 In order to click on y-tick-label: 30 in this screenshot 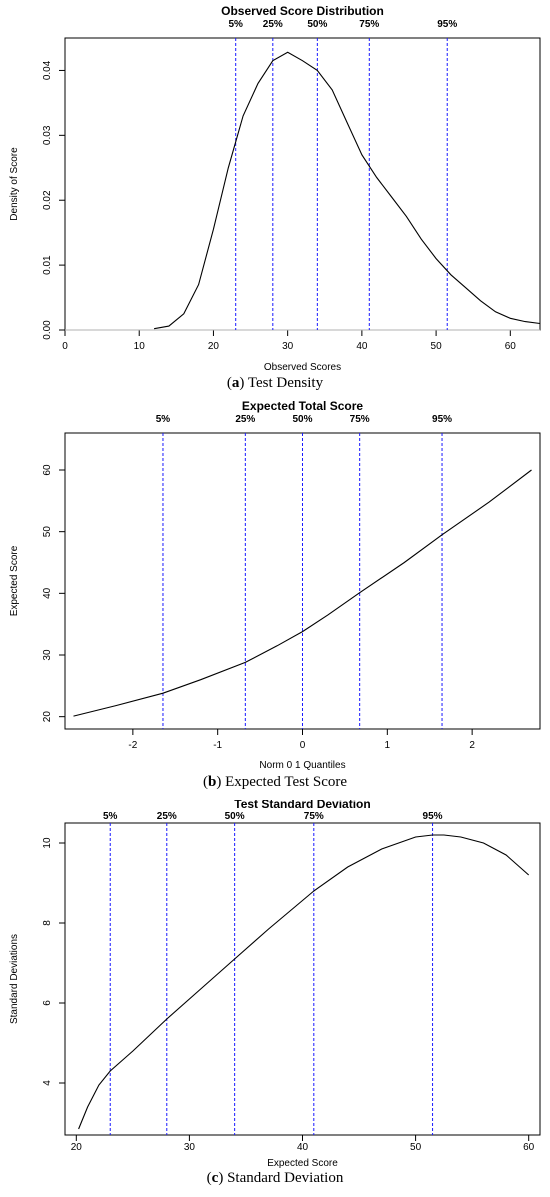, I will do `click(47, 655)`.